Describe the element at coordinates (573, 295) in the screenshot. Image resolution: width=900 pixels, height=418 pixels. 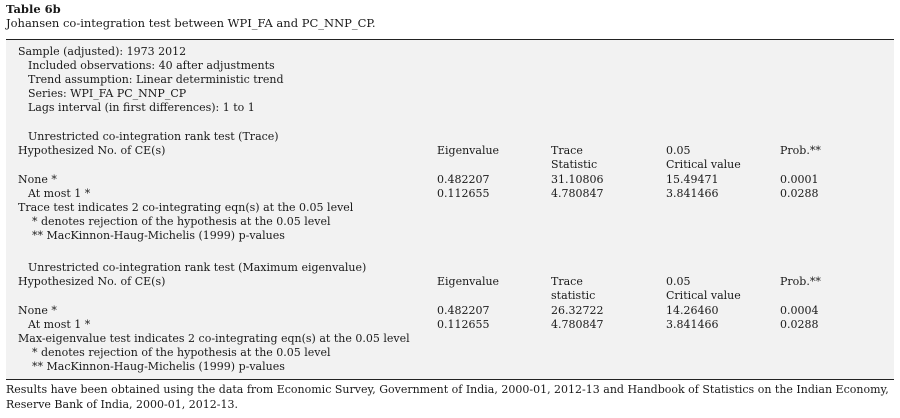
I see `header-statistic-2: statistic` at that location.